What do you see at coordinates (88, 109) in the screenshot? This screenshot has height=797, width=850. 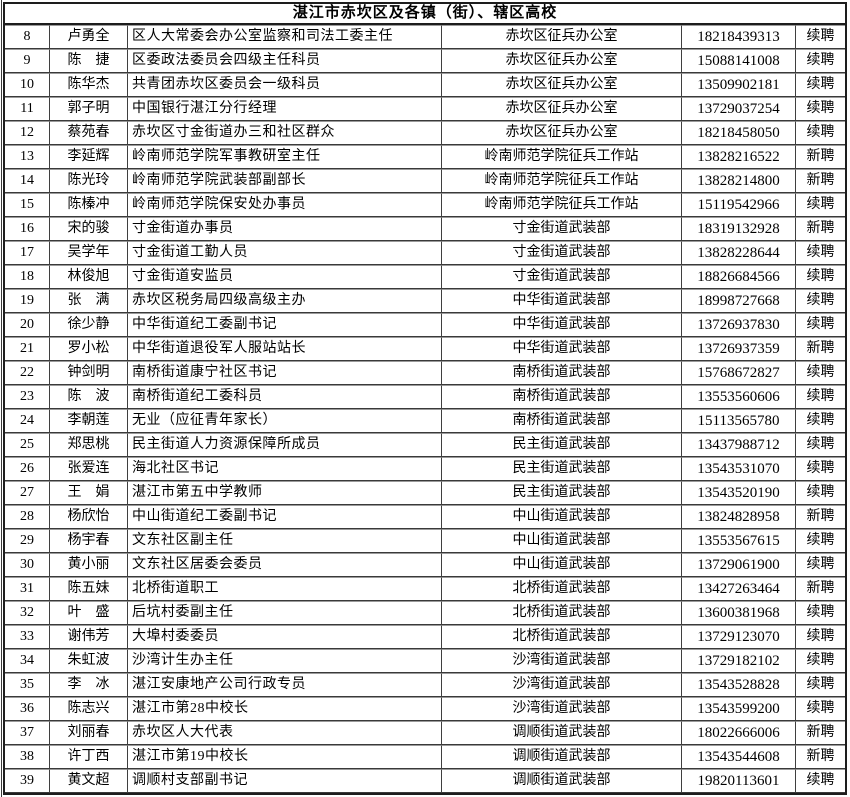 I see `person-name-cell: 郭子明` at bounding box center [88, 109].